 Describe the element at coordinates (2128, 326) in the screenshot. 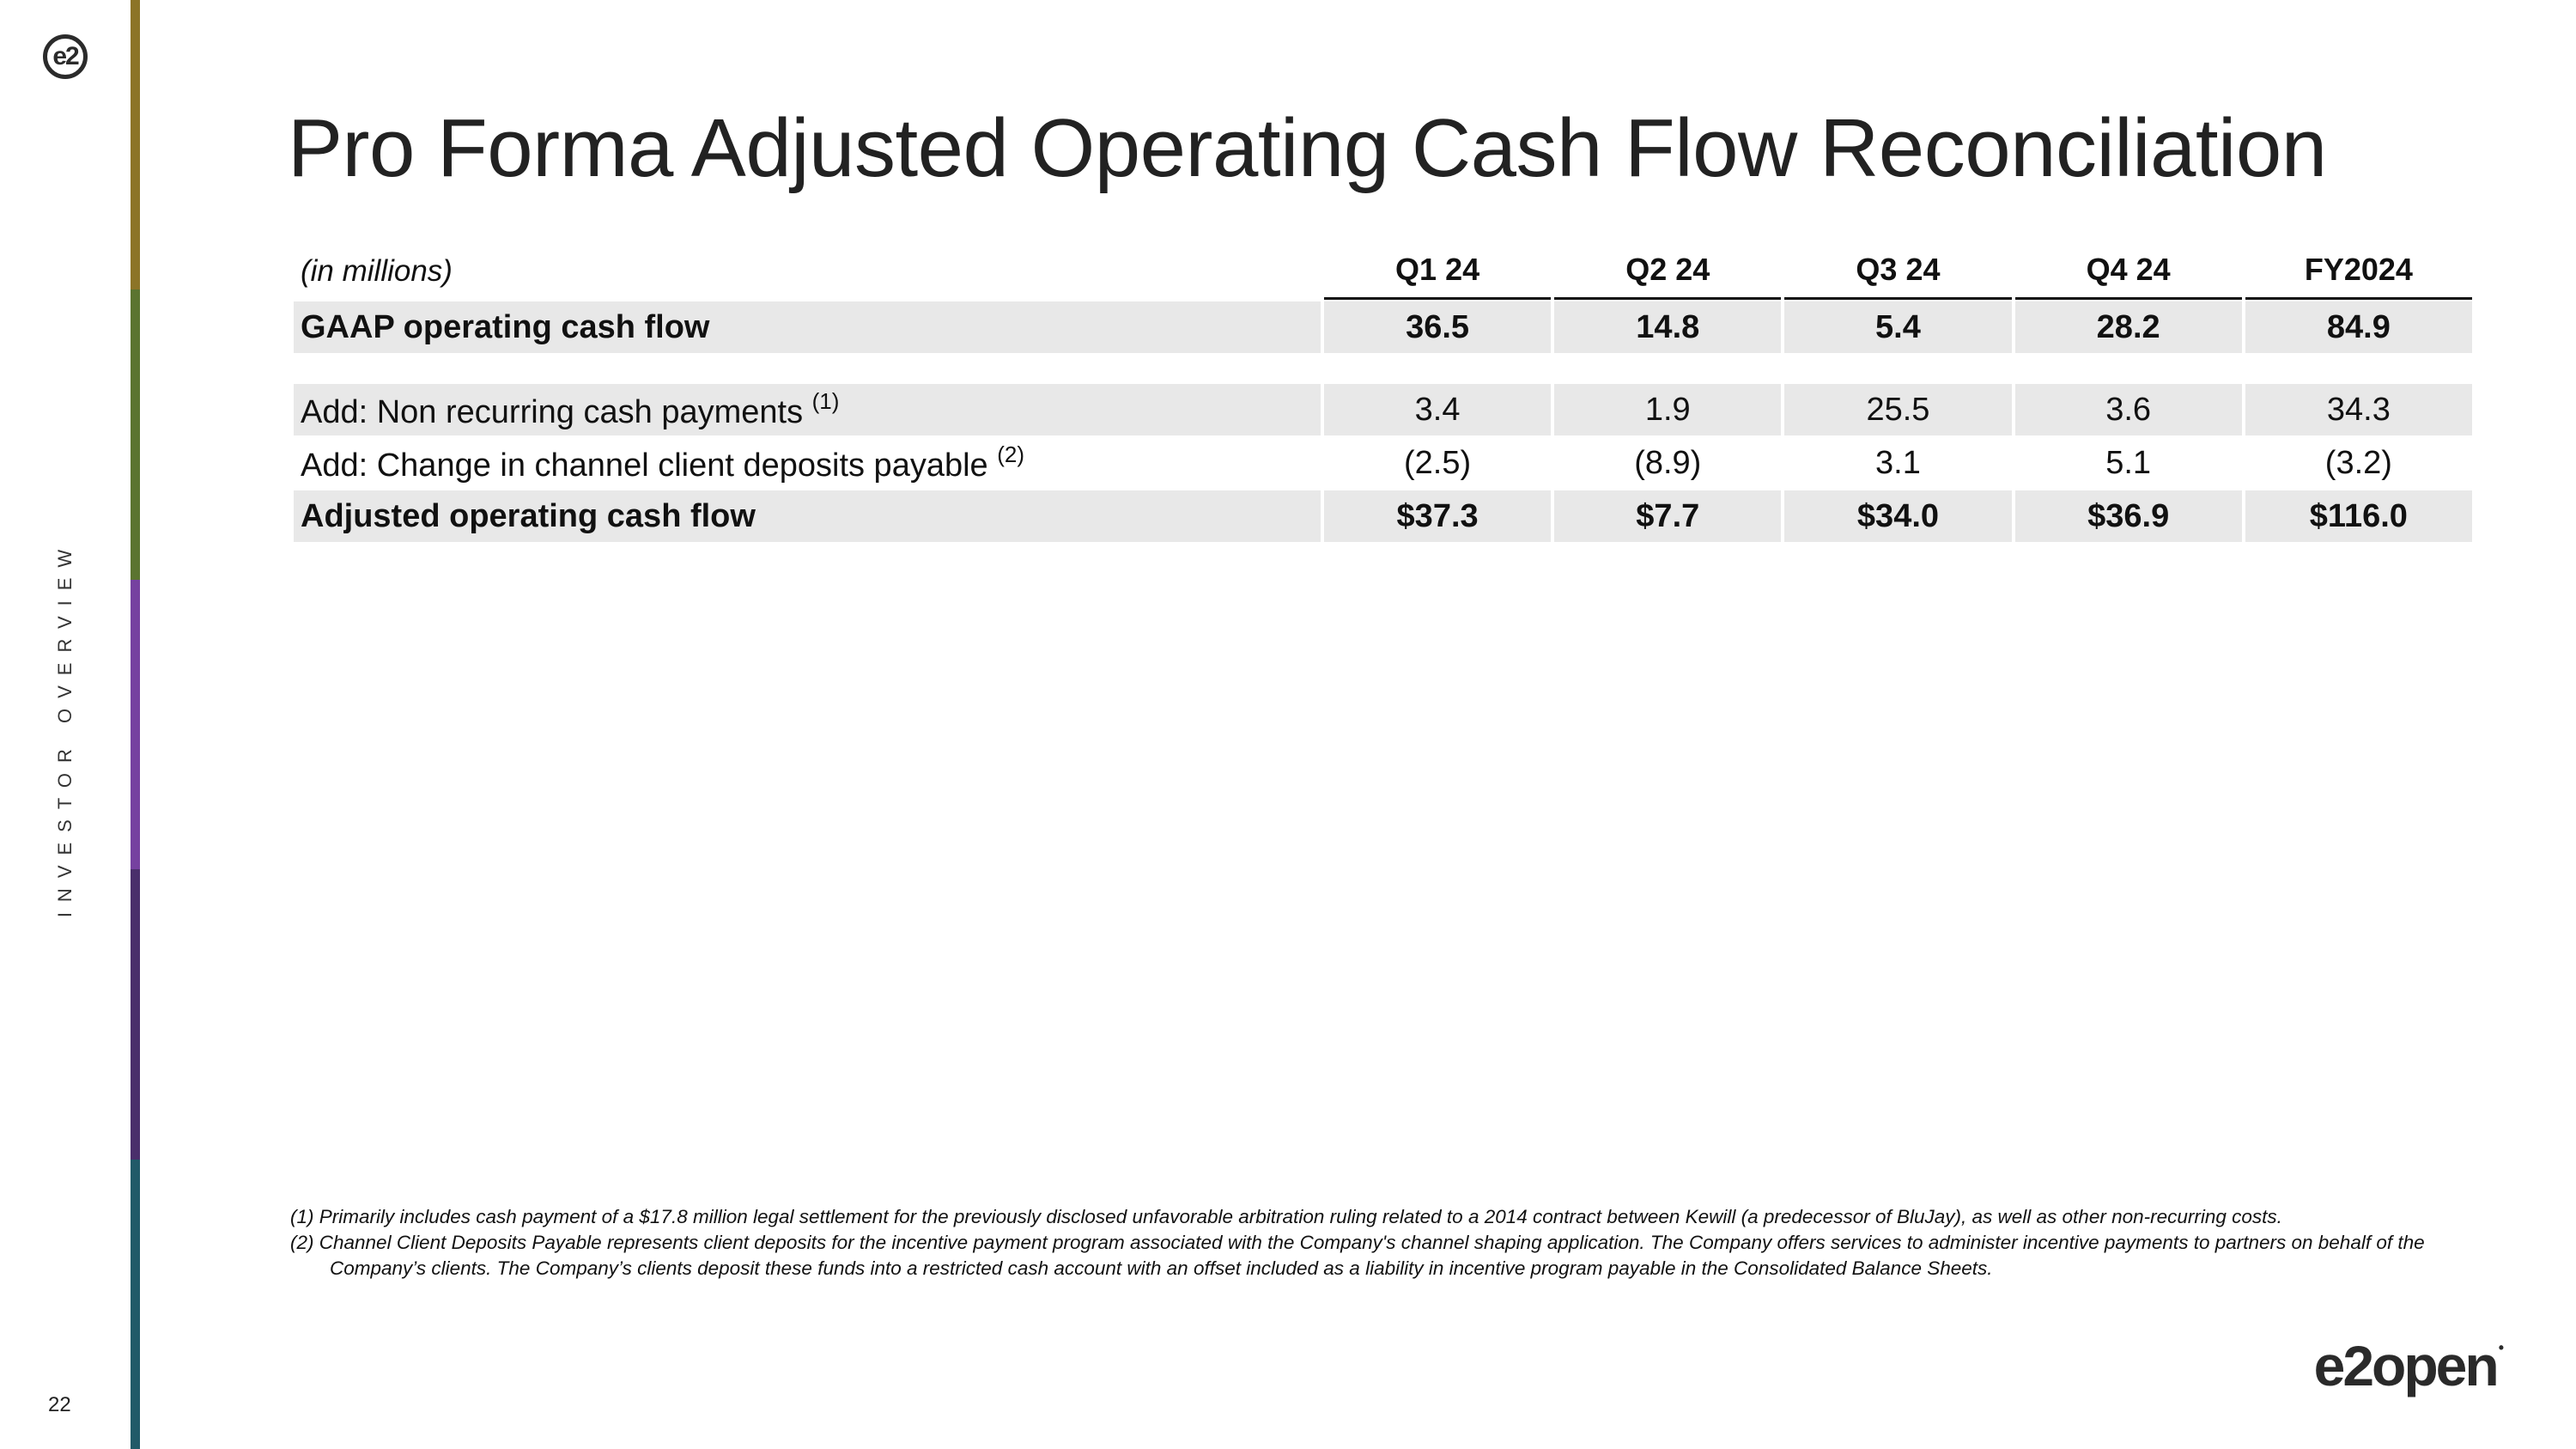

I see `cell-value: 28.2` at that location.